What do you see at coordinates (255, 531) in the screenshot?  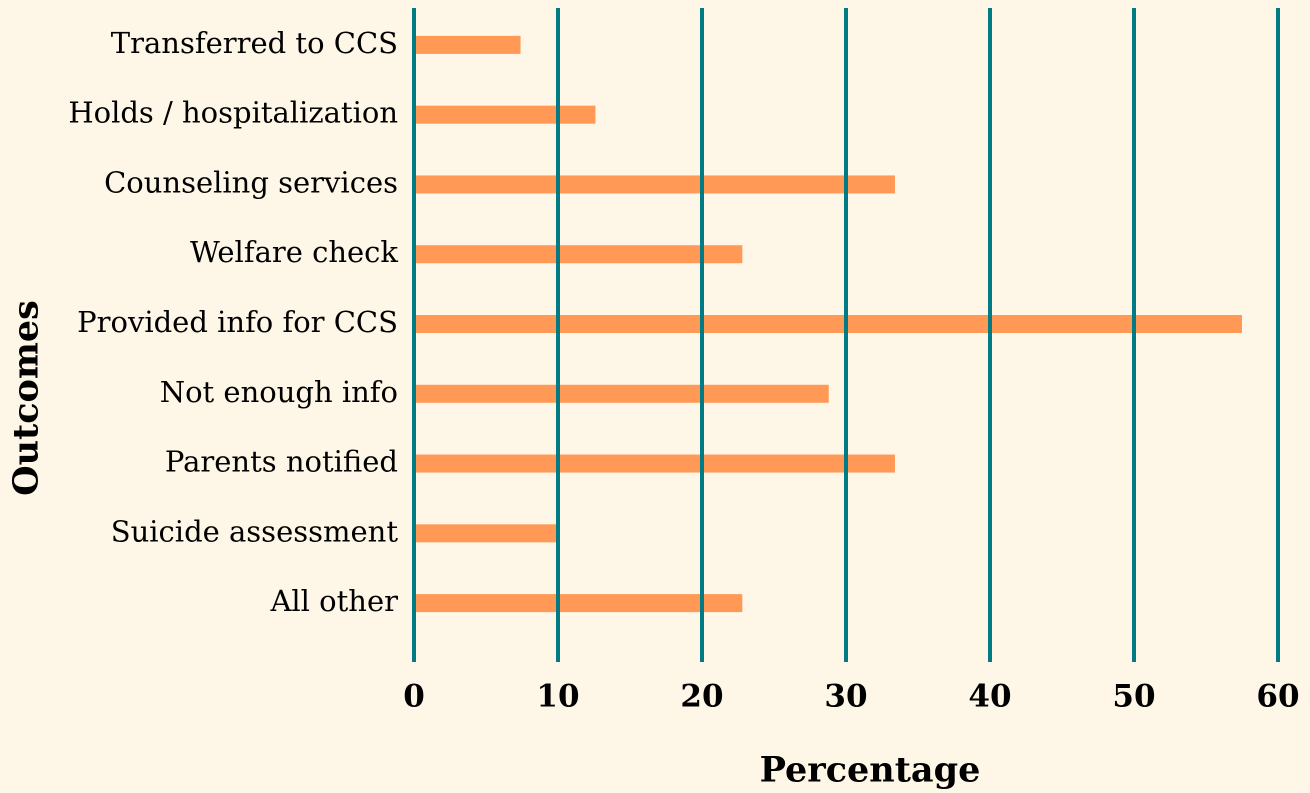 I see `y-tick-label: Suicide assessment` at bounding box center [255, 531].